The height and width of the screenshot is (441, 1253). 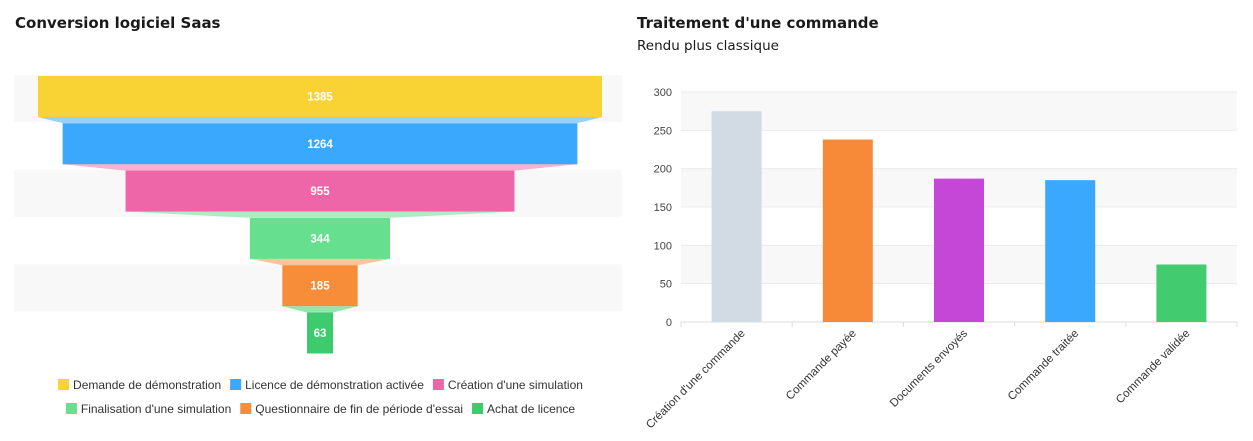 What do you see at coordinates (669, 323) in the screenshot?
I see `y-tick-label: 0` at bounding box center [669, 323].